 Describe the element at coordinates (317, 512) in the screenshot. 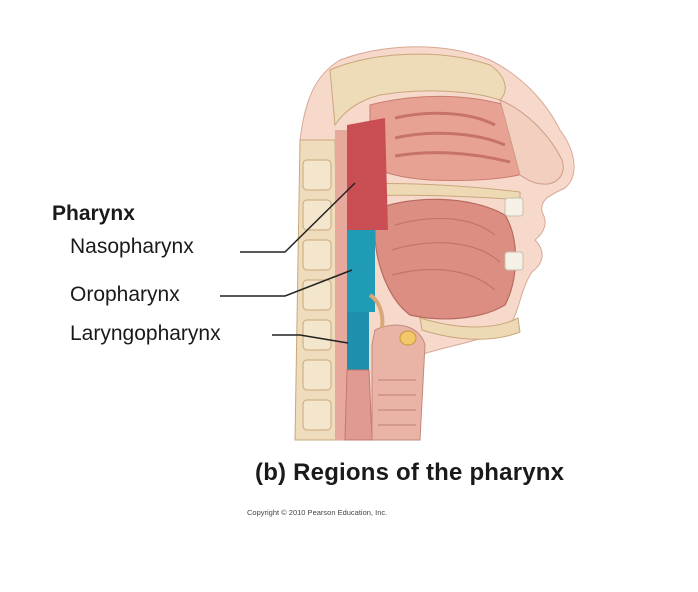

I see `copyright-notice: Copyright © 2010 Pearson Education, Inc.` at that location.